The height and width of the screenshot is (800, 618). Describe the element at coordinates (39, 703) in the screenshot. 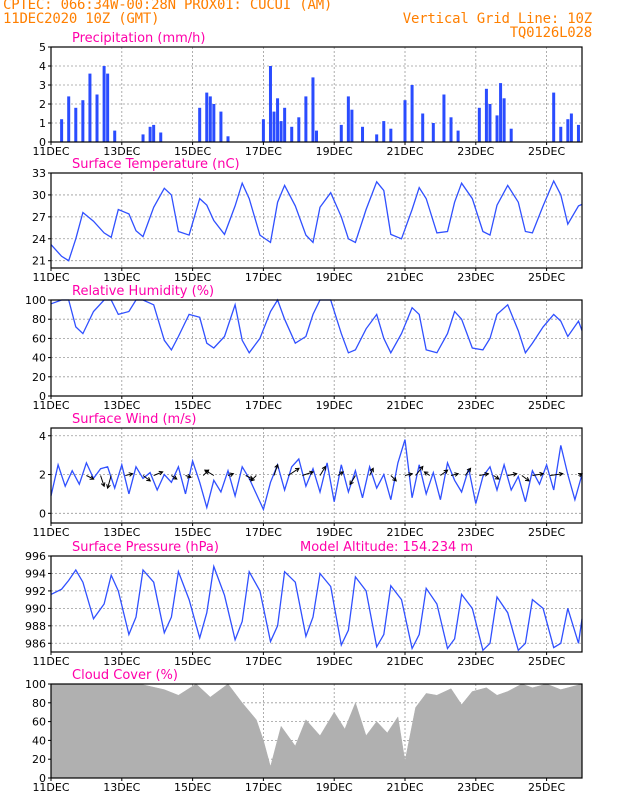

I see `y-tick-label: 80` at that location.